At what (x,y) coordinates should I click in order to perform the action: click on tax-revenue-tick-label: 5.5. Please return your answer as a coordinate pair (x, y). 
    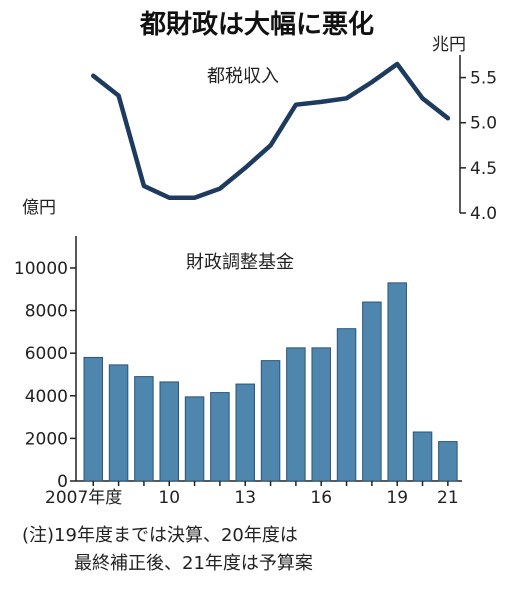
    Looking at the image, I should click on (483, 79).